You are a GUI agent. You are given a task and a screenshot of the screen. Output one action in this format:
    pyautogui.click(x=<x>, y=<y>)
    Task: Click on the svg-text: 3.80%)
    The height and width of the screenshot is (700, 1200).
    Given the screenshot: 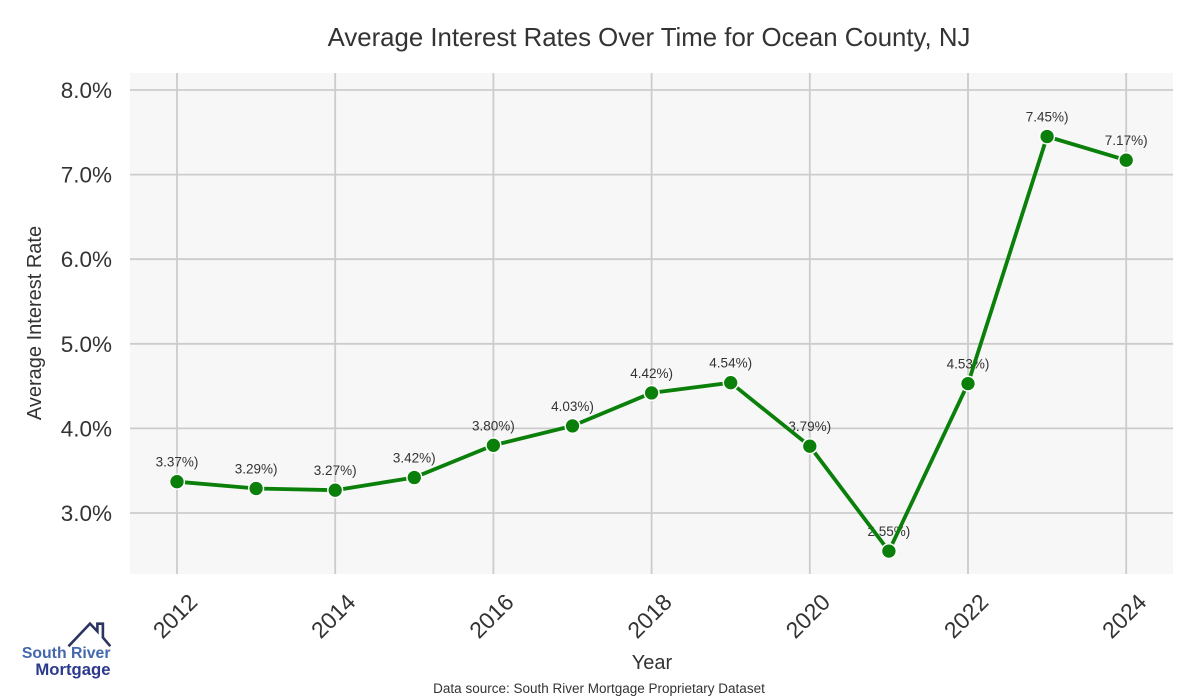 What is the action you would take?
    pyautogui.click(x=493, y=425)
    